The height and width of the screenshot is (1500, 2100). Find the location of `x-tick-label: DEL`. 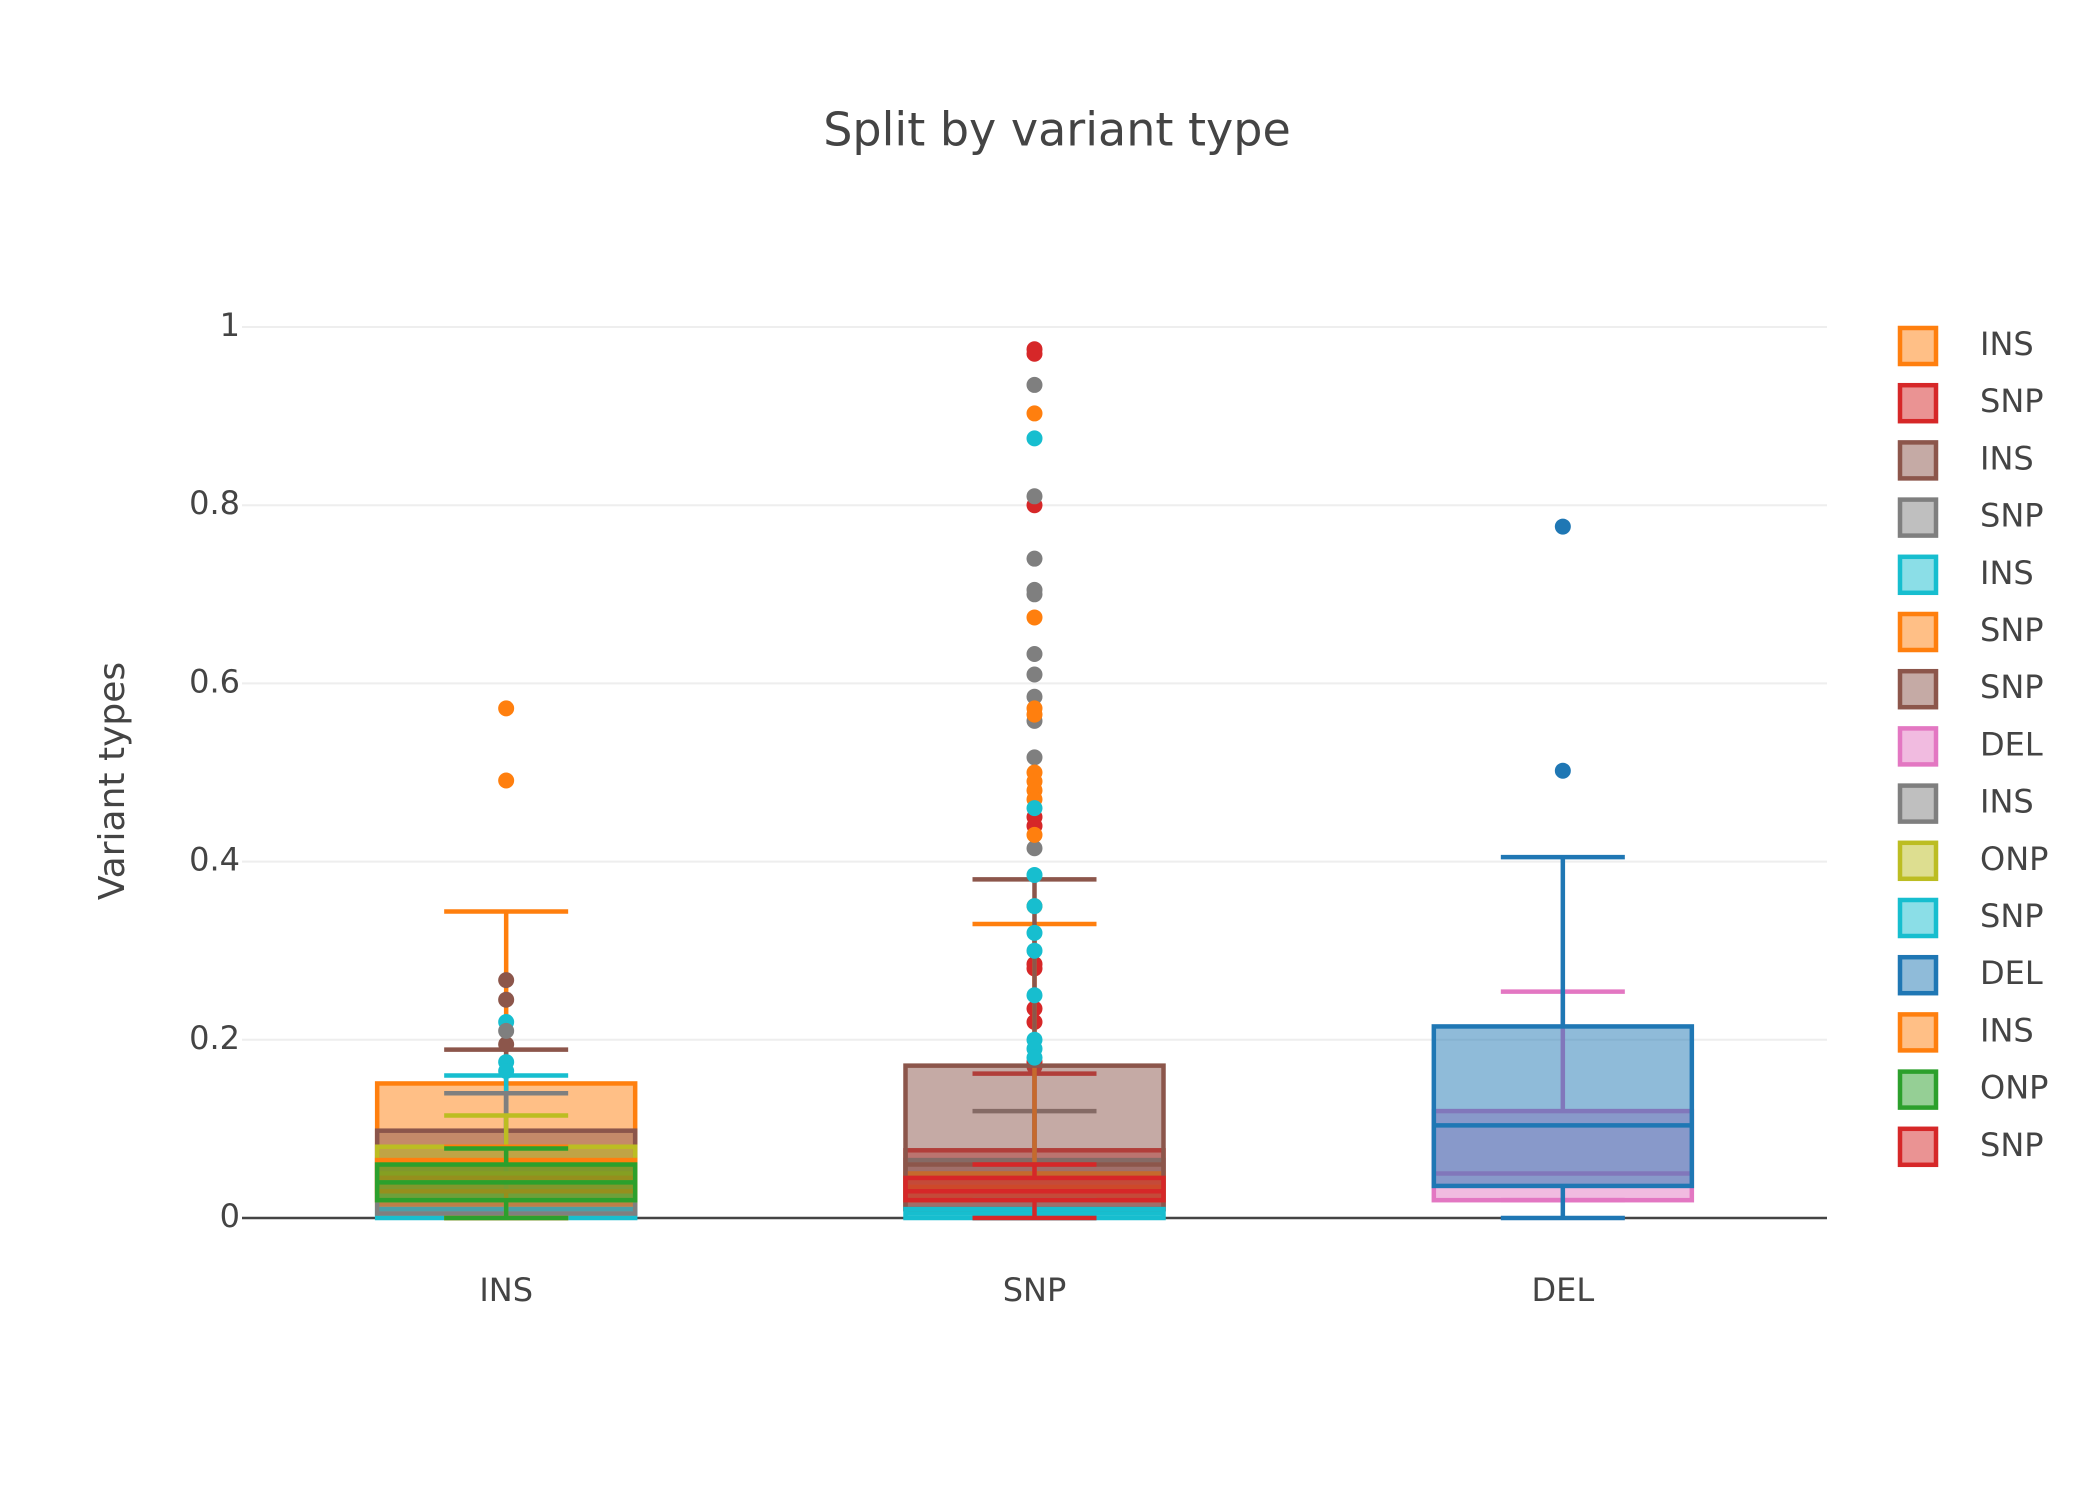

x-tick-label: DEL is located at coordinates (1562, 1290).